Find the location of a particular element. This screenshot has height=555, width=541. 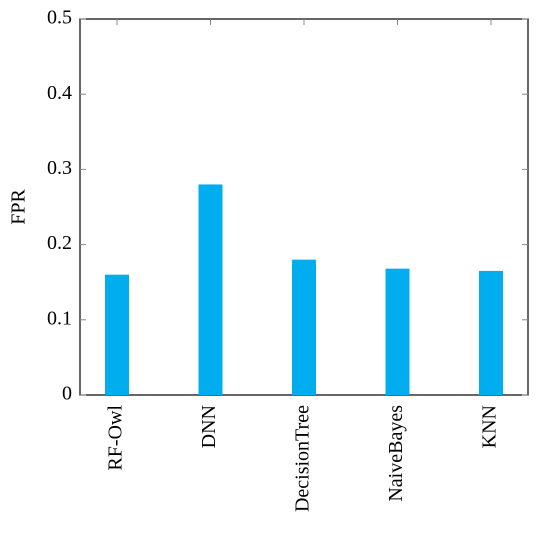

x-tick-label: NaiveBayes is located at coordinates (396, 453).